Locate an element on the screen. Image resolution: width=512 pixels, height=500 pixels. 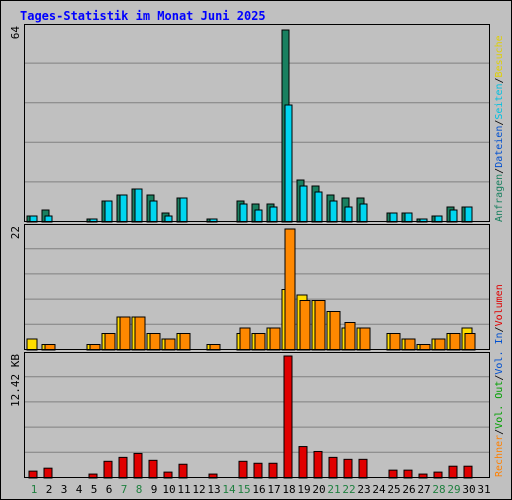
y-max-label-visits: 22 is located at coordinates (15, 232).